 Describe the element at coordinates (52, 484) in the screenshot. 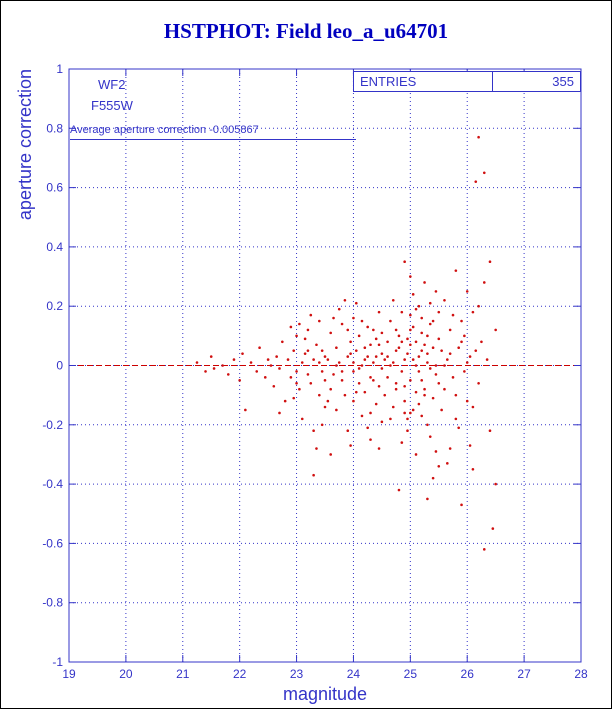

I see `svg-text: -0.4` at that location.